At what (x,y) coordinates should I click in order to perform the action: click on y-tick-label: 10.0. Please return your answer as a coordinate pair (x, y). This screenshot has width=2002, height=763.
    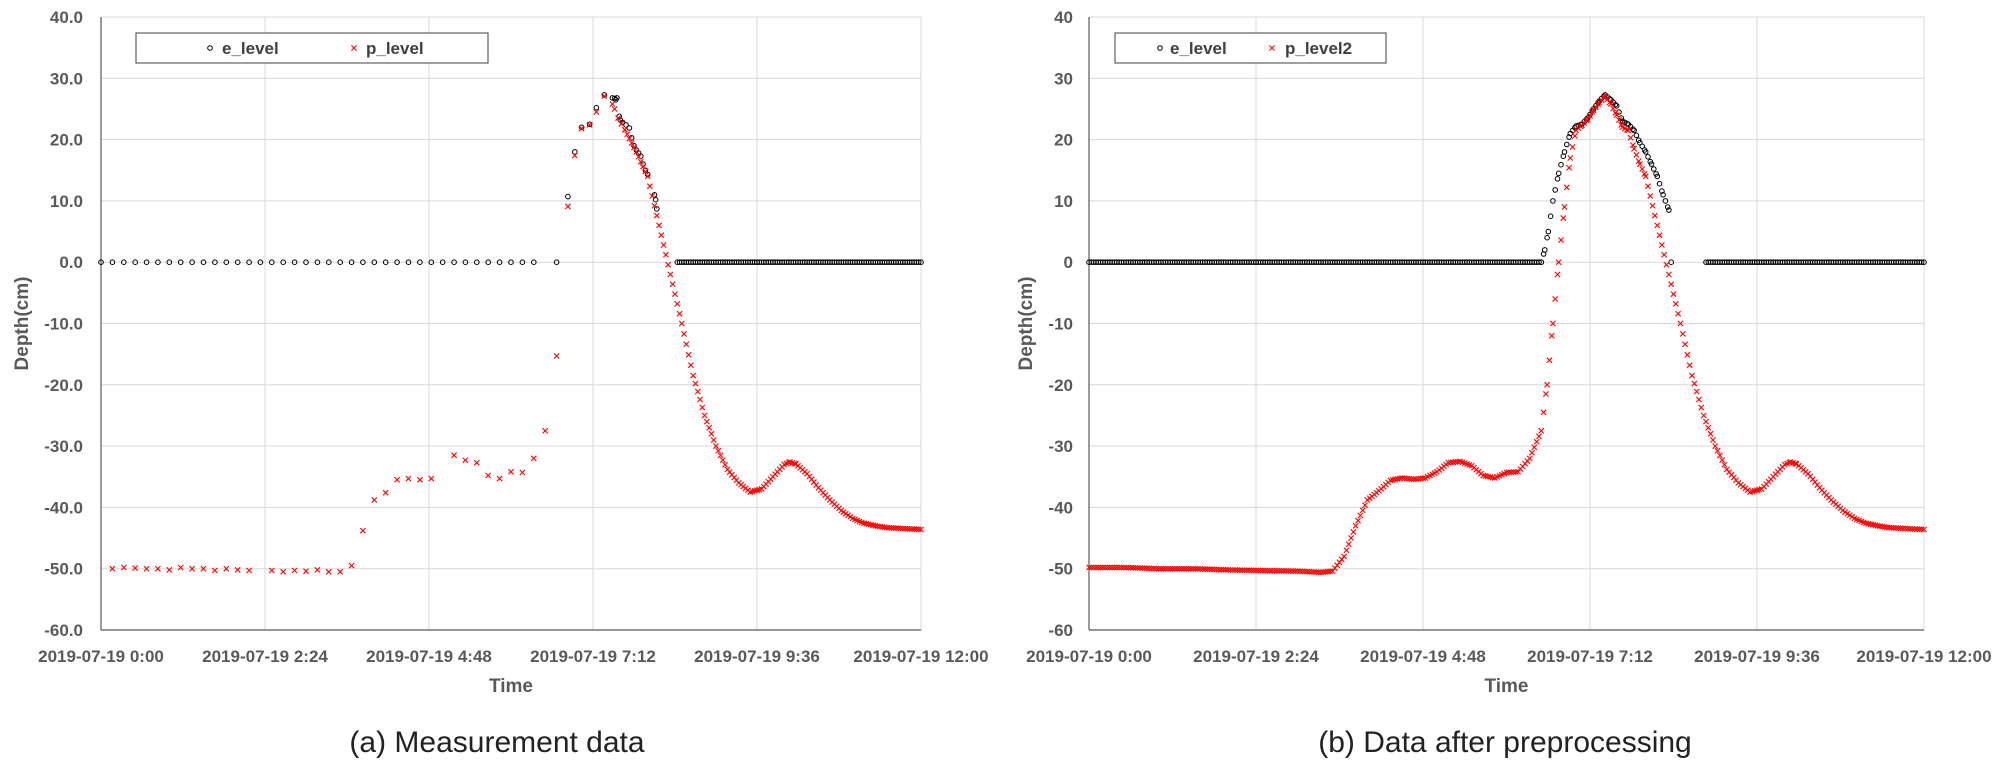
    Looking at the image, I should click on (66, 201).